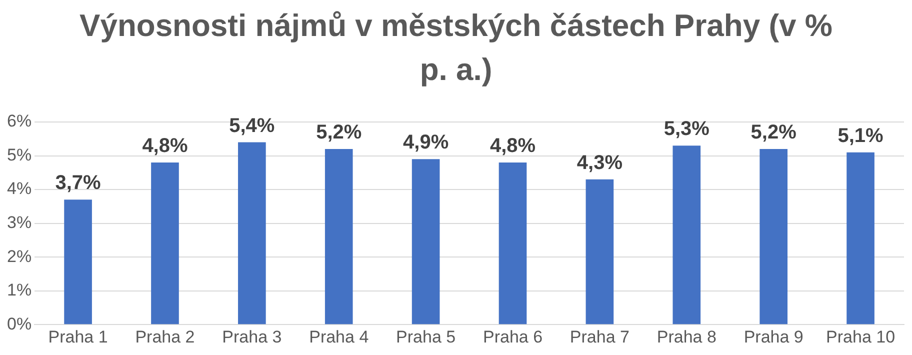 The width and height of the screenshot is (912, 355). I want to click on x-tick-label: Praha 9, so click(774, 336).